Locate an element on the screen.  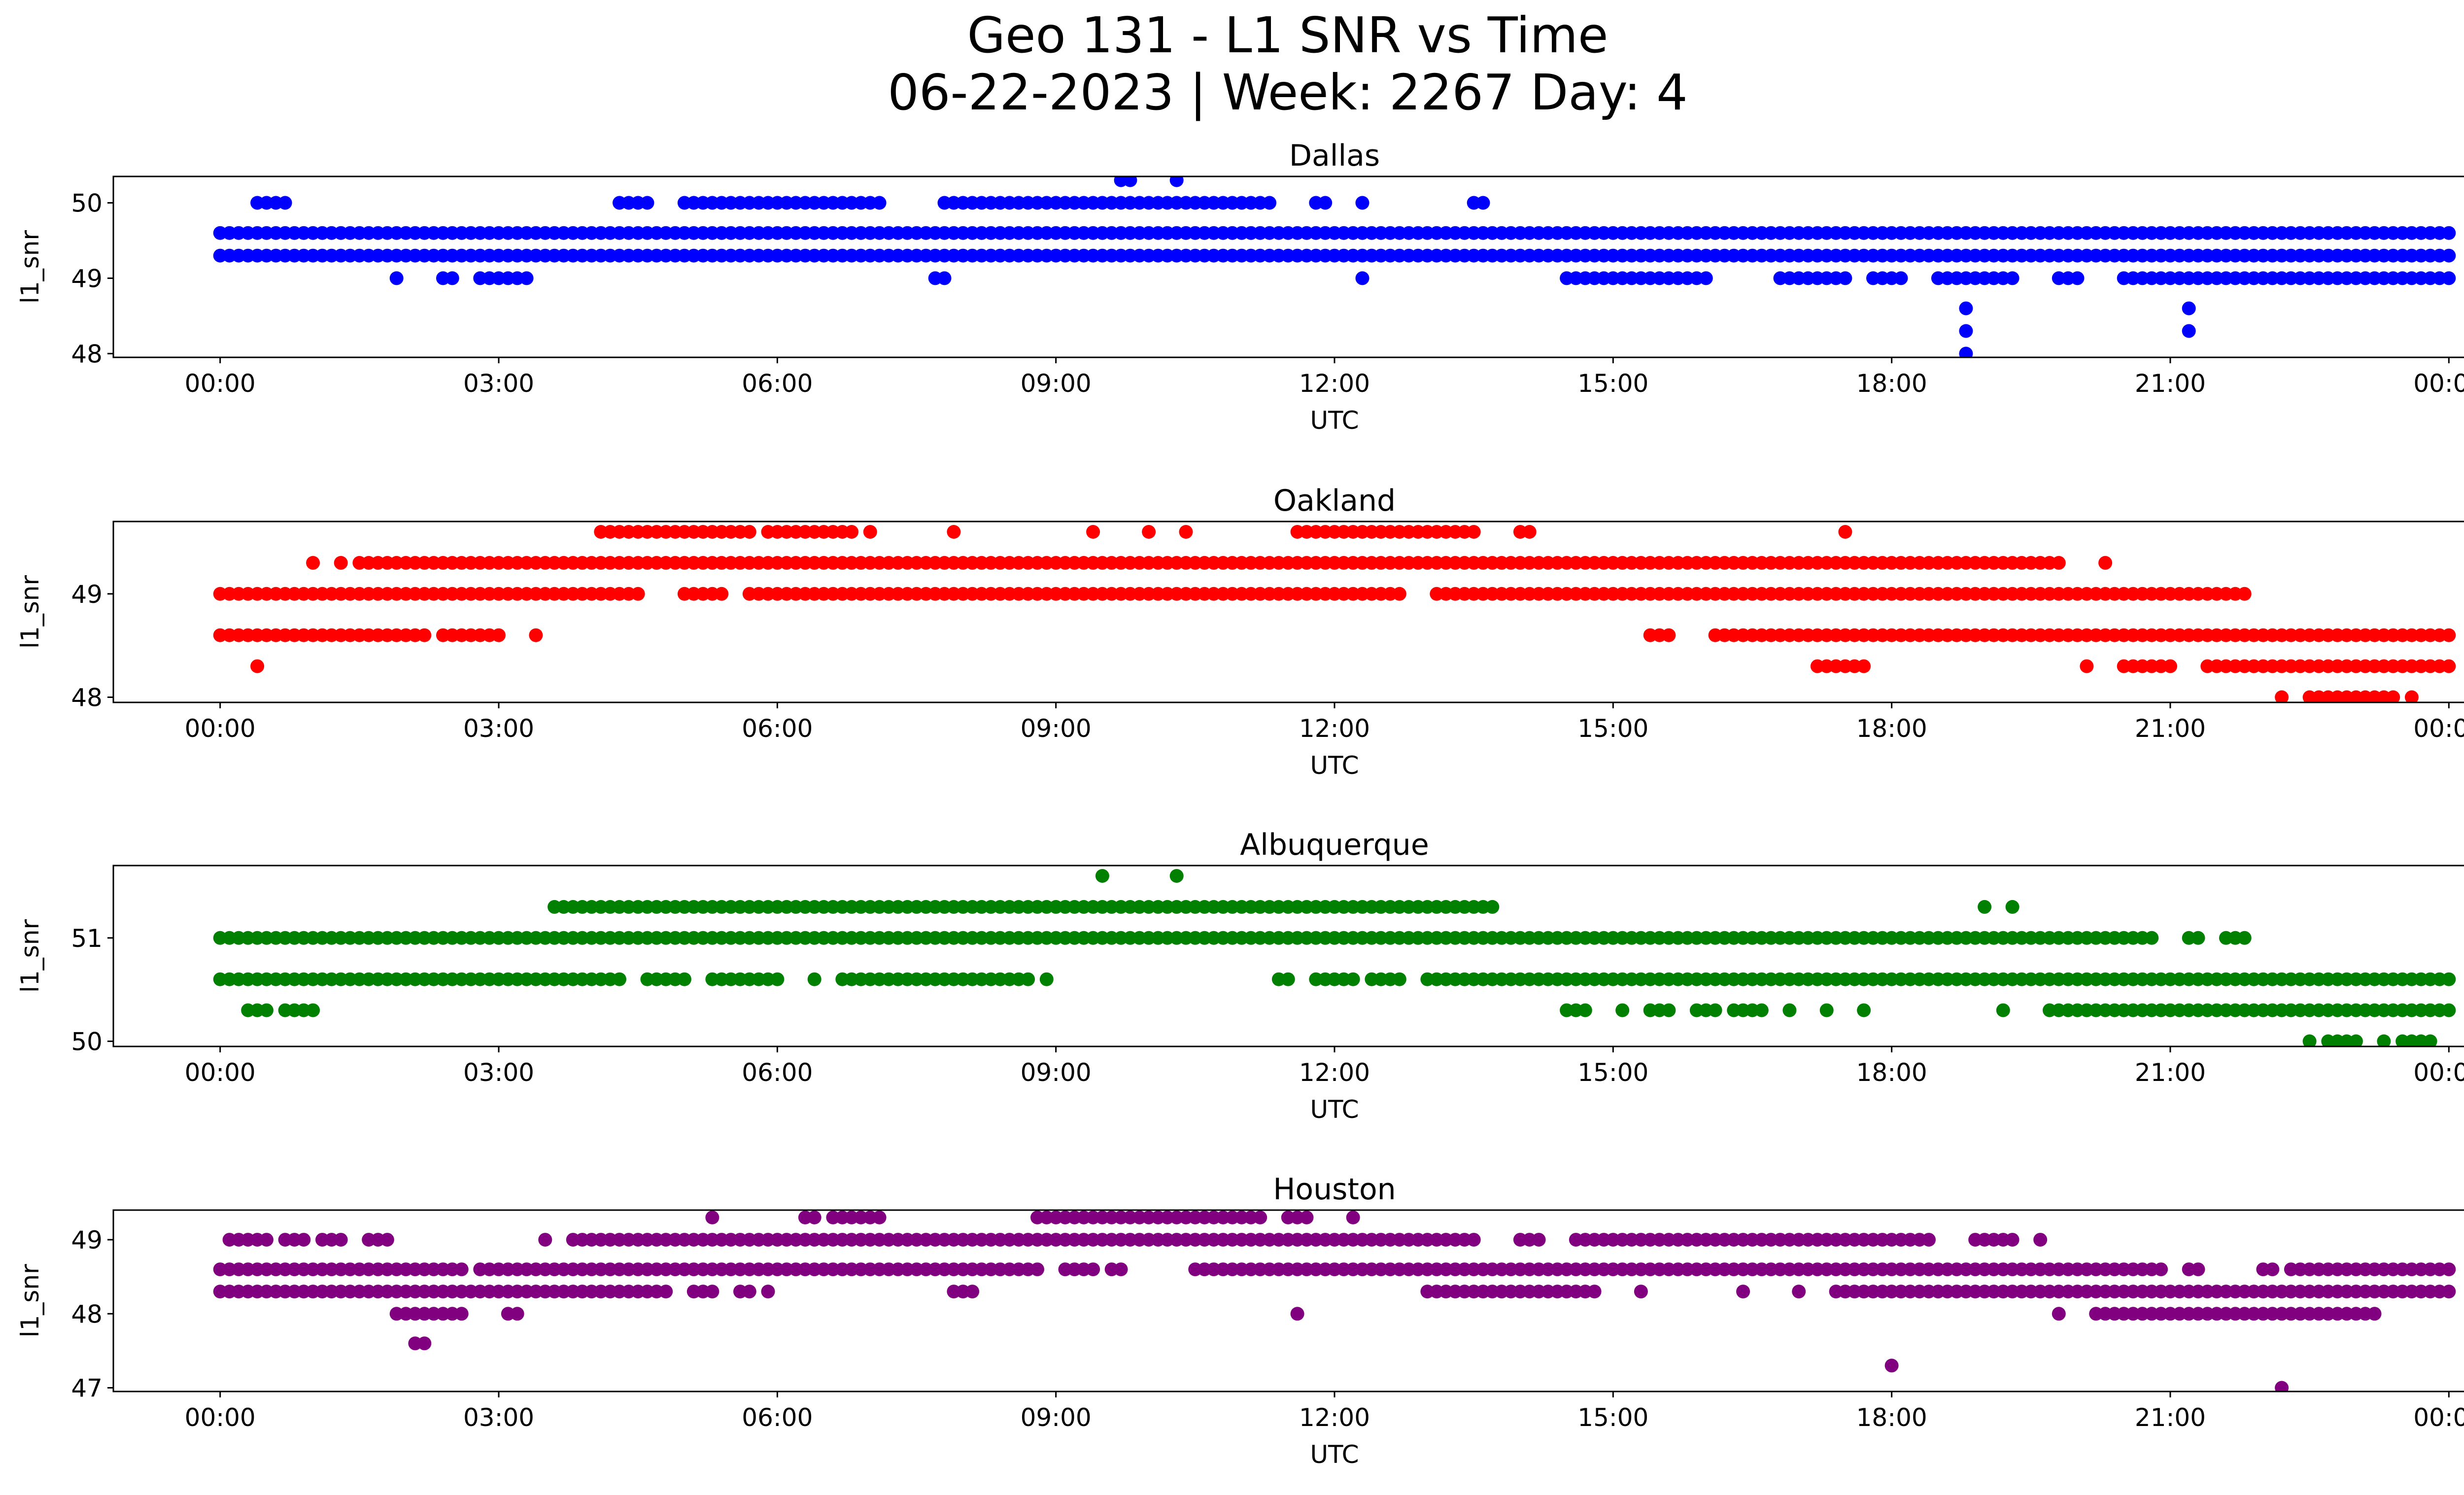
series-oakland-points is located at coordinates (1334, 613).